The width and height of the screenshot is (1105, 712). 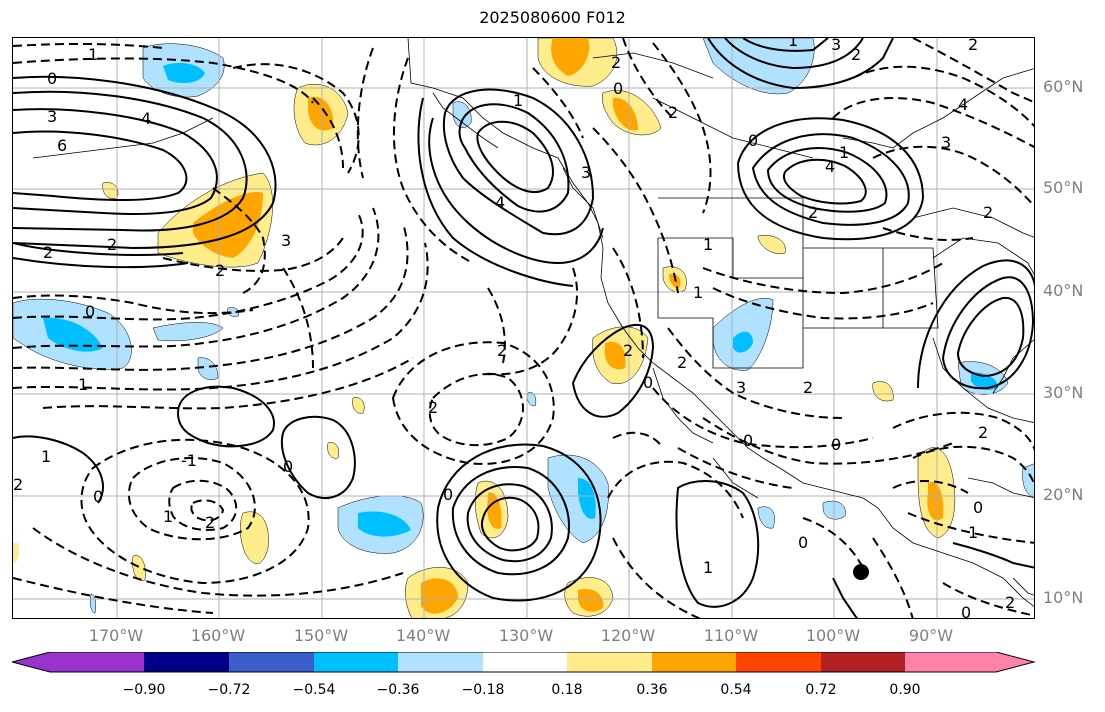 I want to click on colorbar-tick-label: −0.36, so click(x=398, y=690).